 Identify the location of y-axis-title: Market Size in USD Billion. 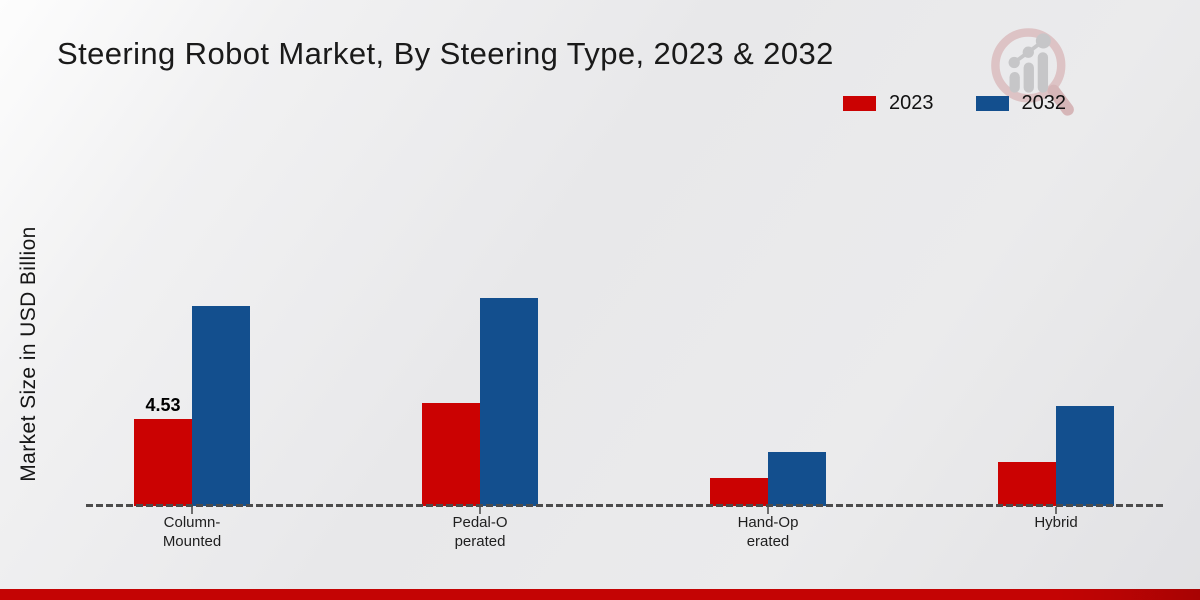
(28, 354).